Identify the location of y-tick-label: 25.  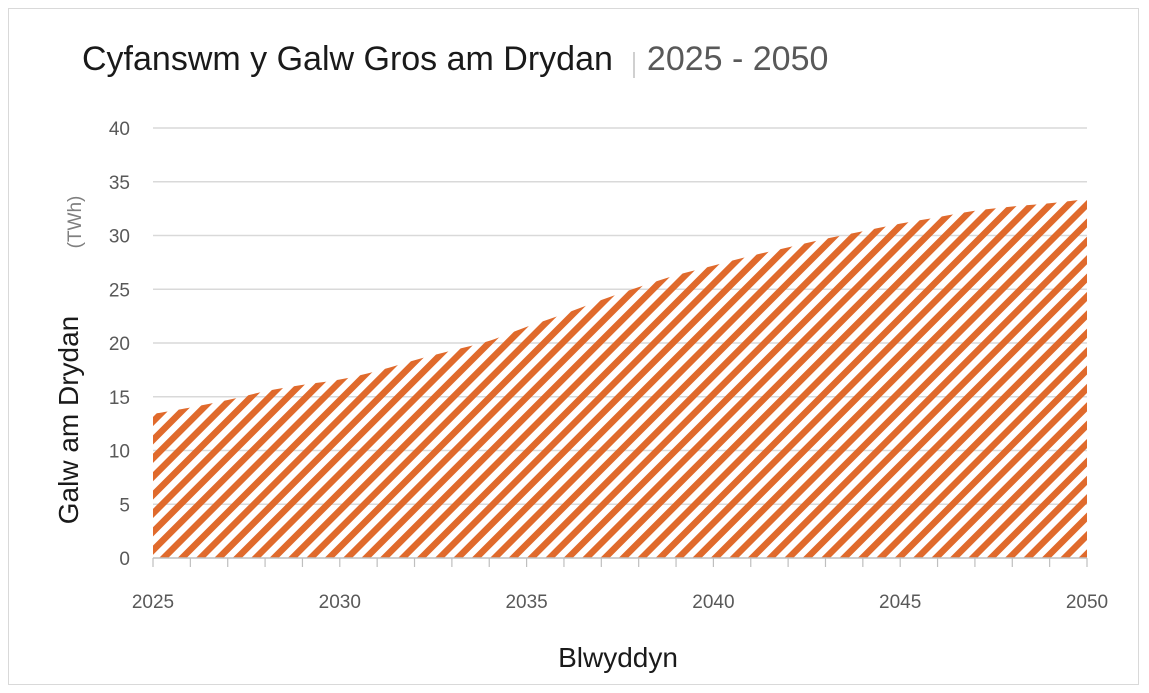
(119, 290).